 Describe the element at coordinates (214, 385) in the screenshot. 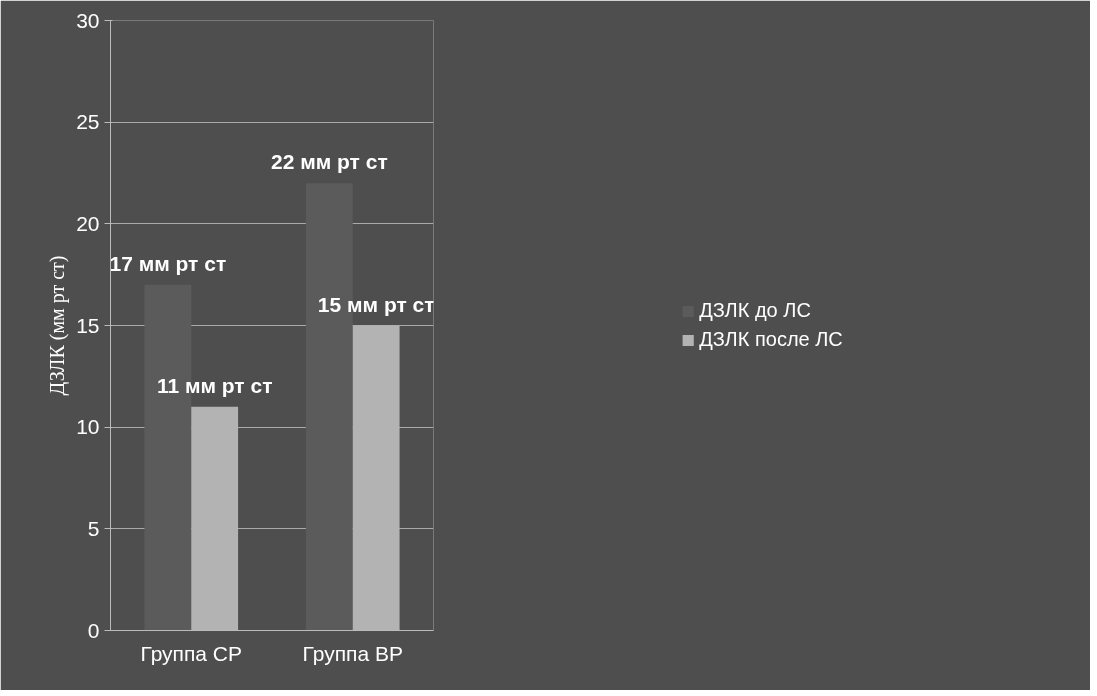

I see `data-label: 11 мм рт ст` at that location.